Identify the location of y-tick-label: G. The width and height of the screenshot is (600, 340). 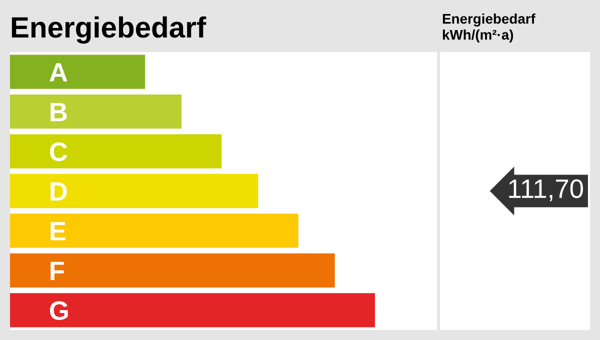
(59, 310).